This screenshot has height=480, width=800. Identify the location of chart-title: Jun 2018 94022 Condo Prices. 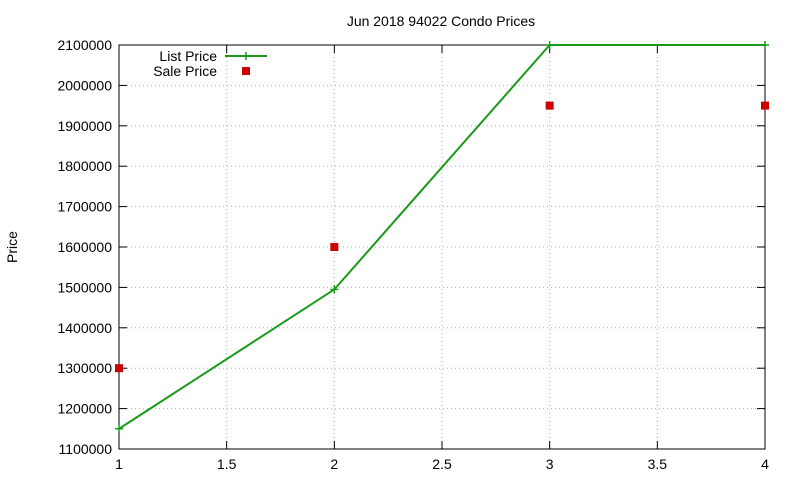
(441, 21).